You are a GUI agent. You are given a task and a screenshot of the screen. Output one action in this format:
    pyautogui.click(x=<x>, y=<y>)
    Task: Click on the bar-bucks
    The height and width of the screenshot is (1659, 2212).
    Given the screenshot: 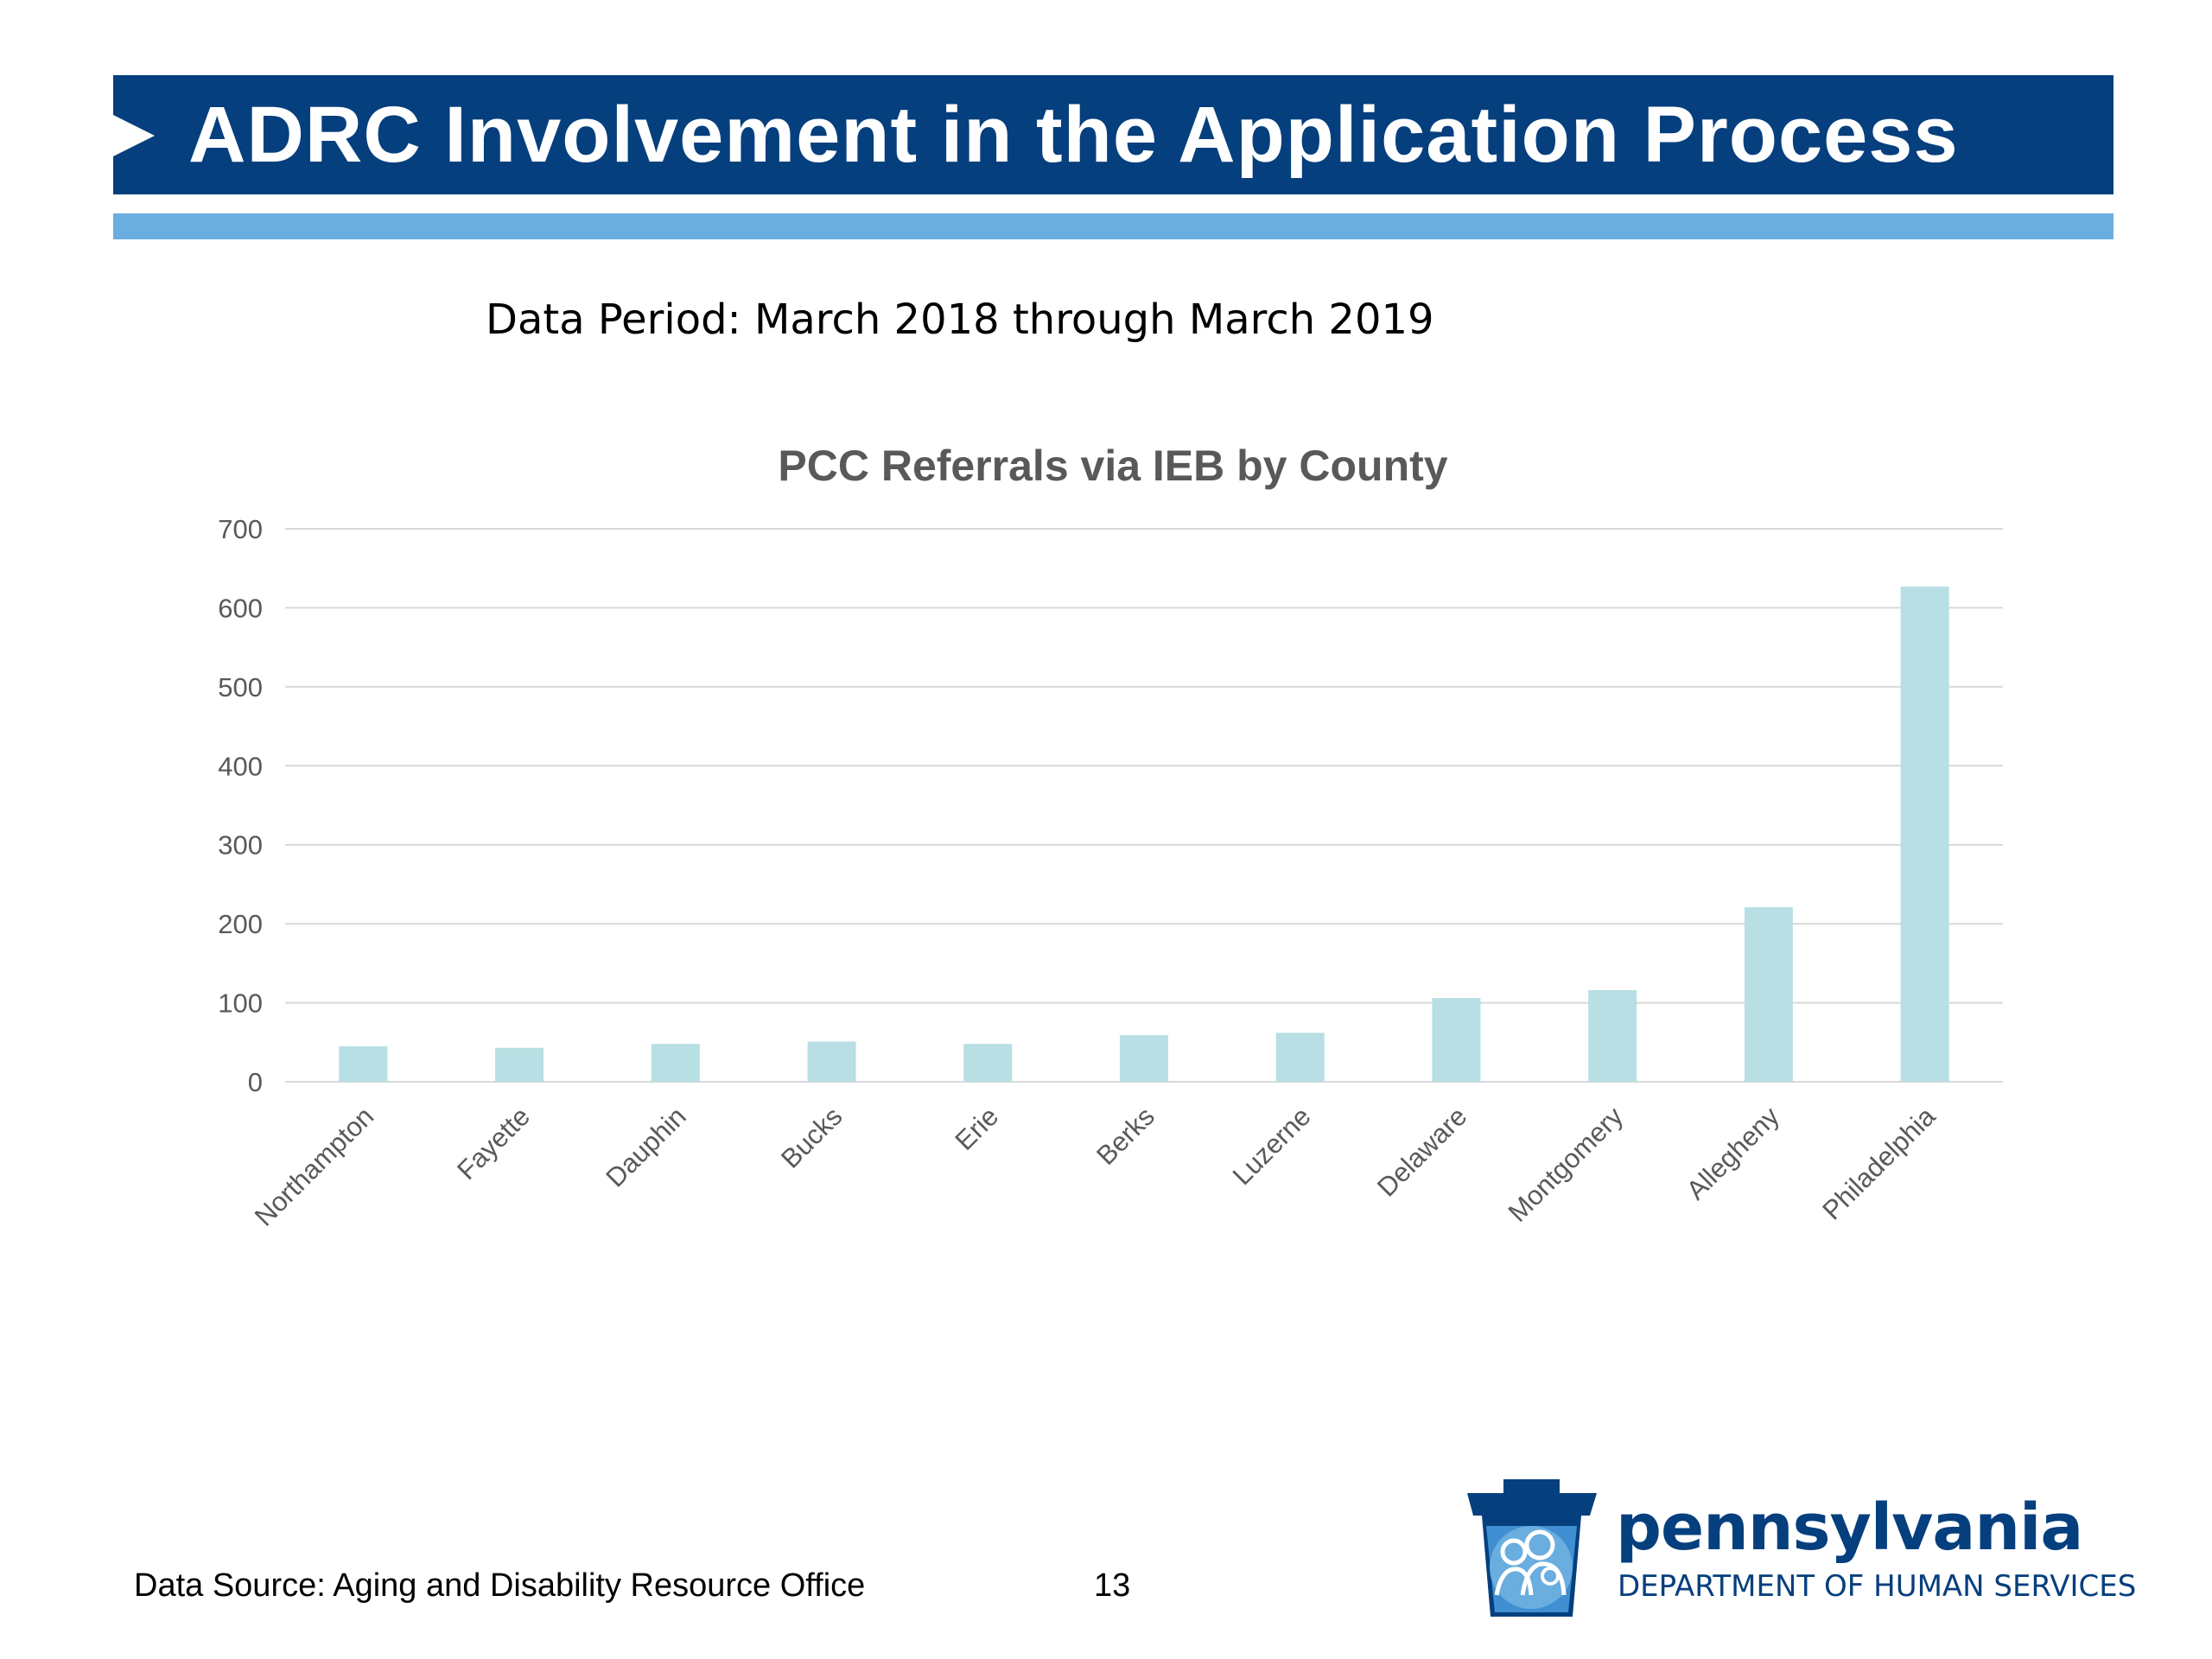 What is the action you would take?
    pyautogui.click(x=831, y=1061)
    